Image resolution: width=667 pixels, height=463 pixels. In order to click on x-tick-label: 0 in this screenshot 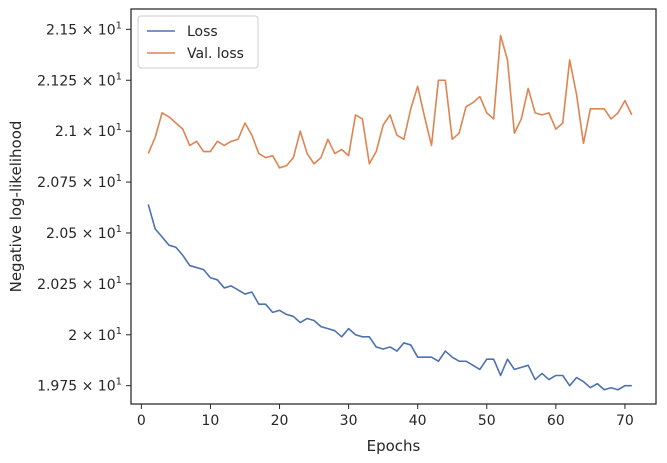, I will do `click(141, 421)`.